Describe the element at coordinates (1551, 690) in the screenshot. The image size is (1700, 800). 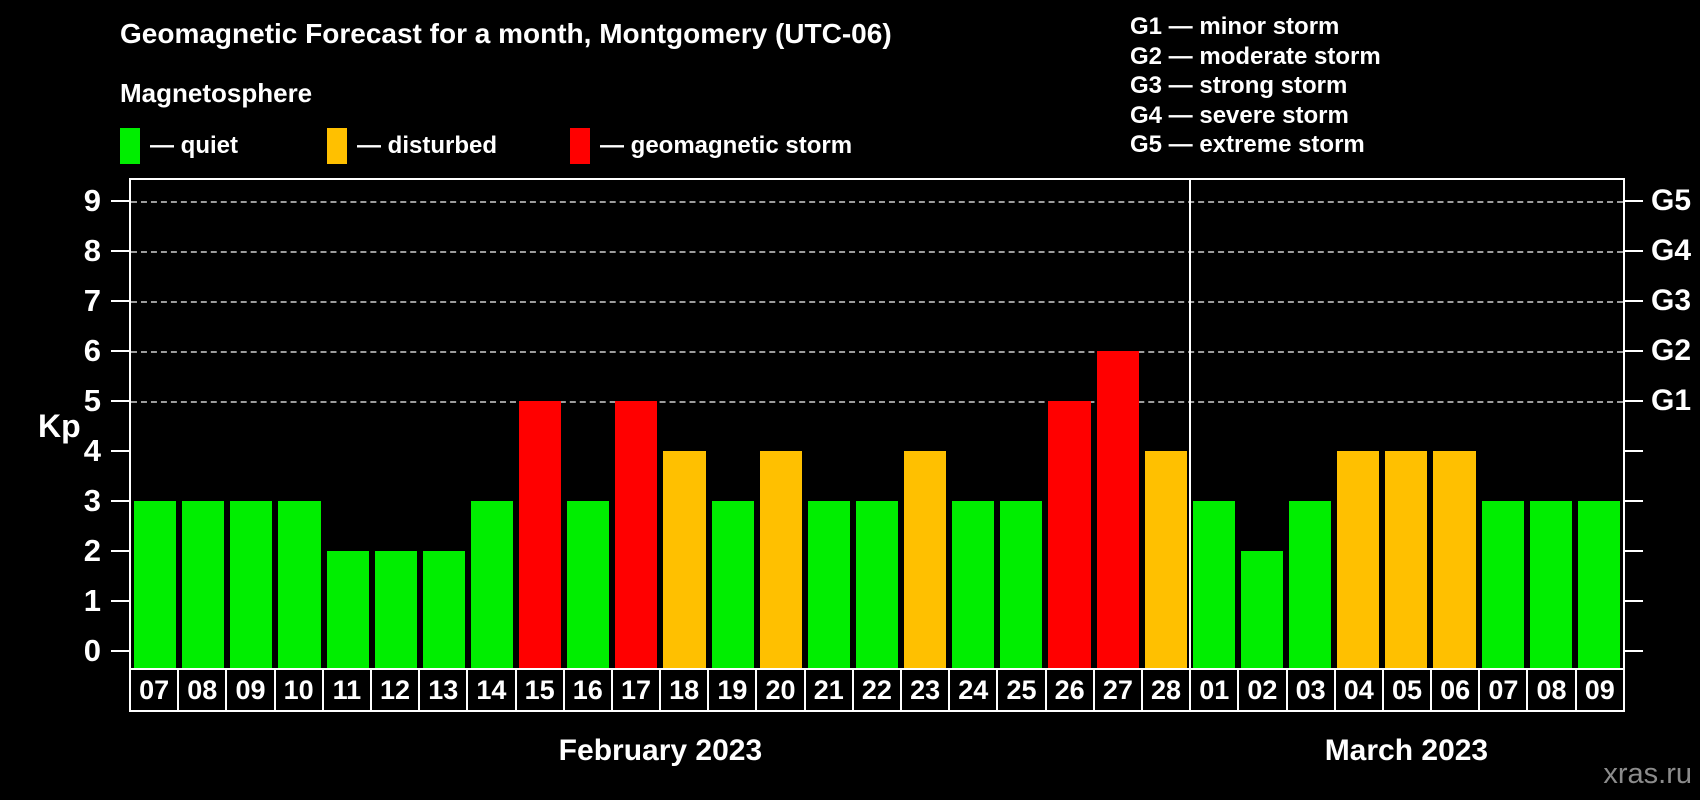
I see `date-cell-march-08: 08` at that location.